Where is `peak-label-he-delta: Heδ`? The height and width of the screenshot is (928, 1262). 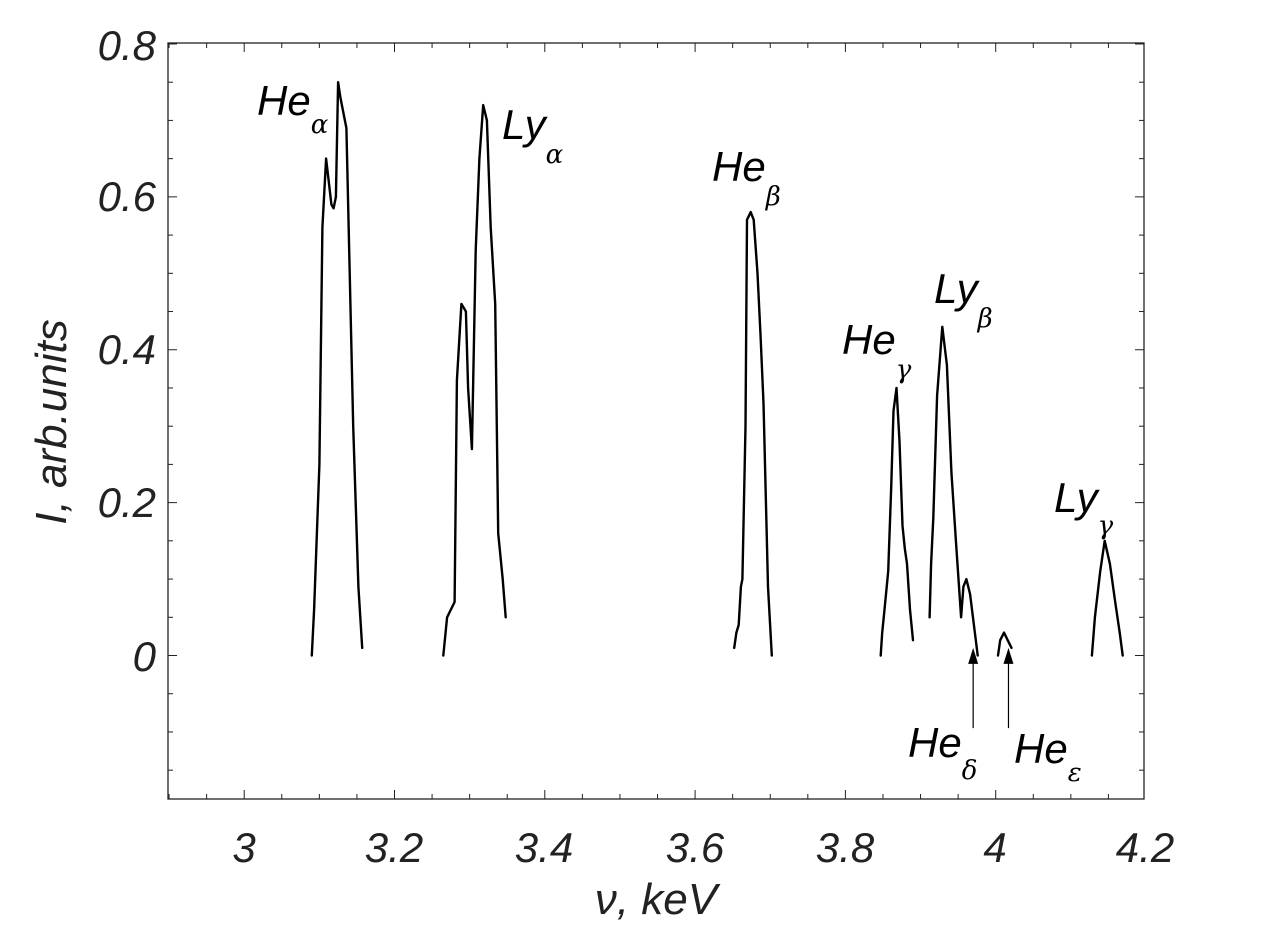 peak-label-he-delta: Heδ is located at coordinates (942, 752).